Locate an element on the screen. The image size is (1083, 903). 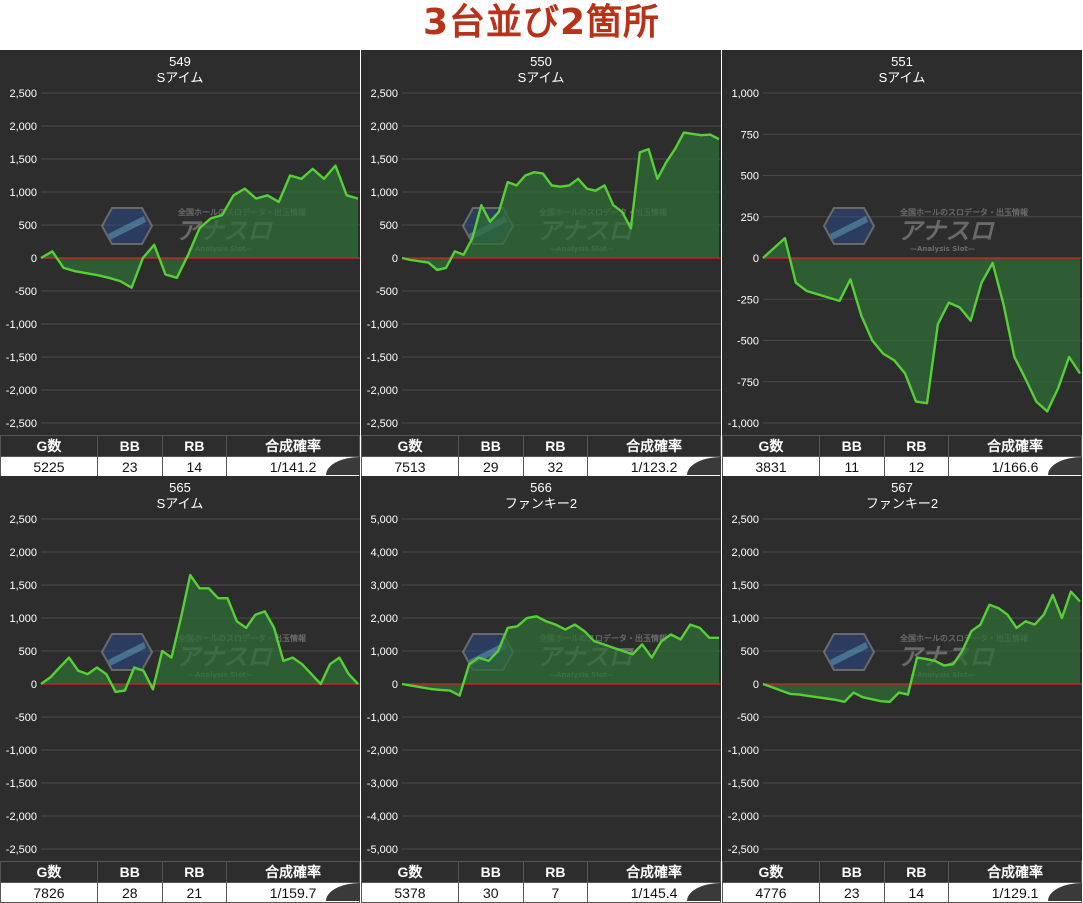
stats-value: 5225 is located at coordinates (49, 466).